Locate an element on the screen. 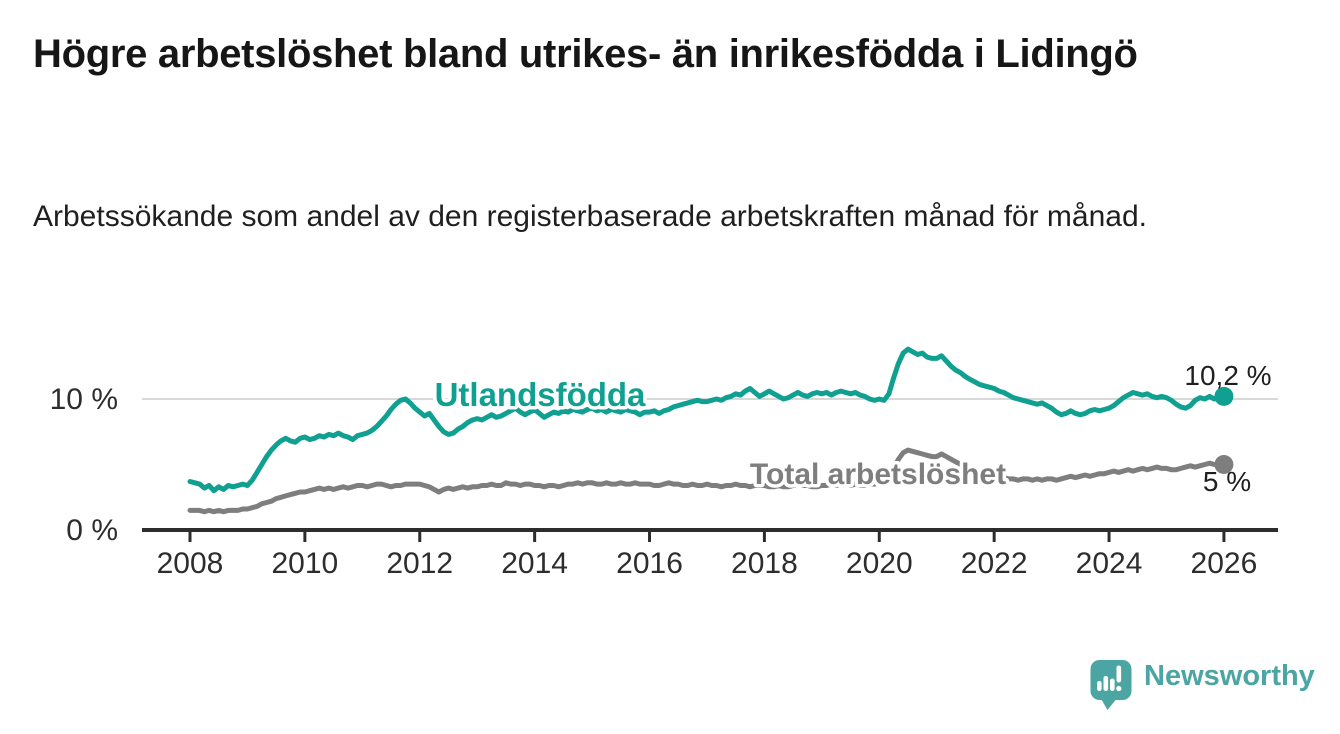  series-line-total is located at coordinates (707, 481).